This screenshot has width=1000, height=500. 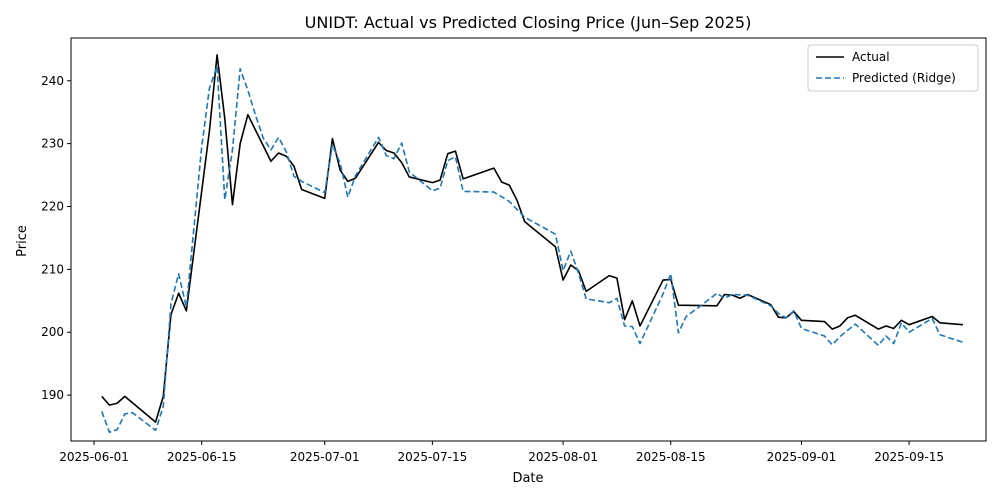 I want to click on x-tick-label: 2025-08-01, so click(x=563, y=457).